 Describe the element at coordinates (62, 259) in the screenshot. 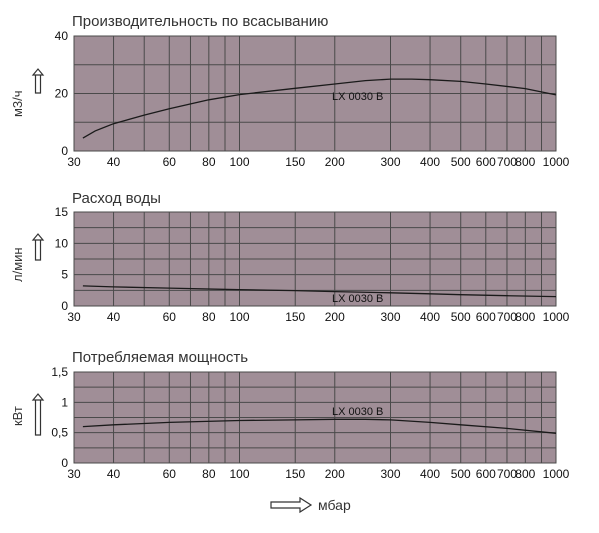

I see `y-tick-labels: 0 5 10 15` at that location.